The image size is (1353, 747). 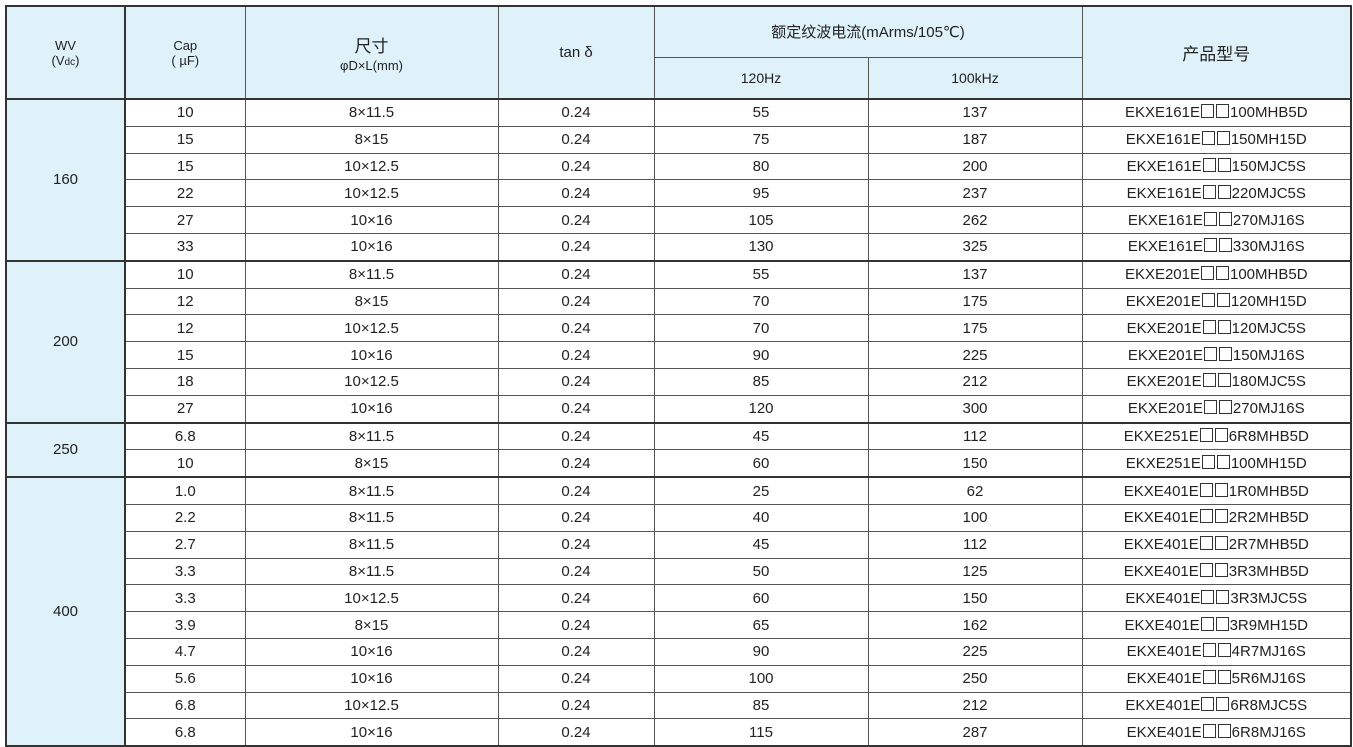 What do you see at coordinates (761, 517) in the screenshot?
I see `ripple-120hz-cell: 40` at bounding box center [761, 517].